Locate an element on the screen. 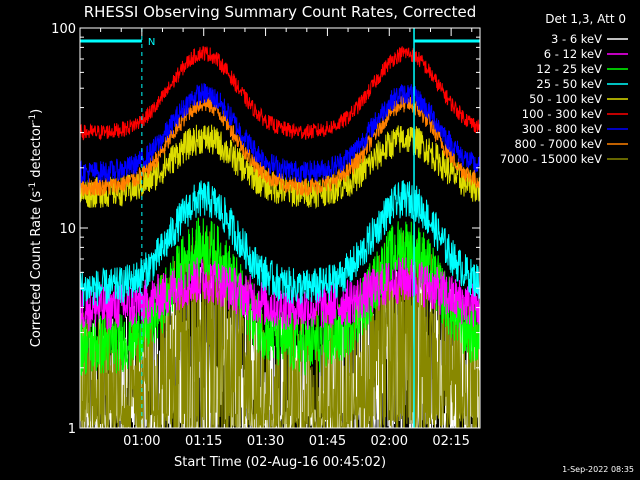  legend-label: 800 - 7000 keV is located at coordinates (558, 144).